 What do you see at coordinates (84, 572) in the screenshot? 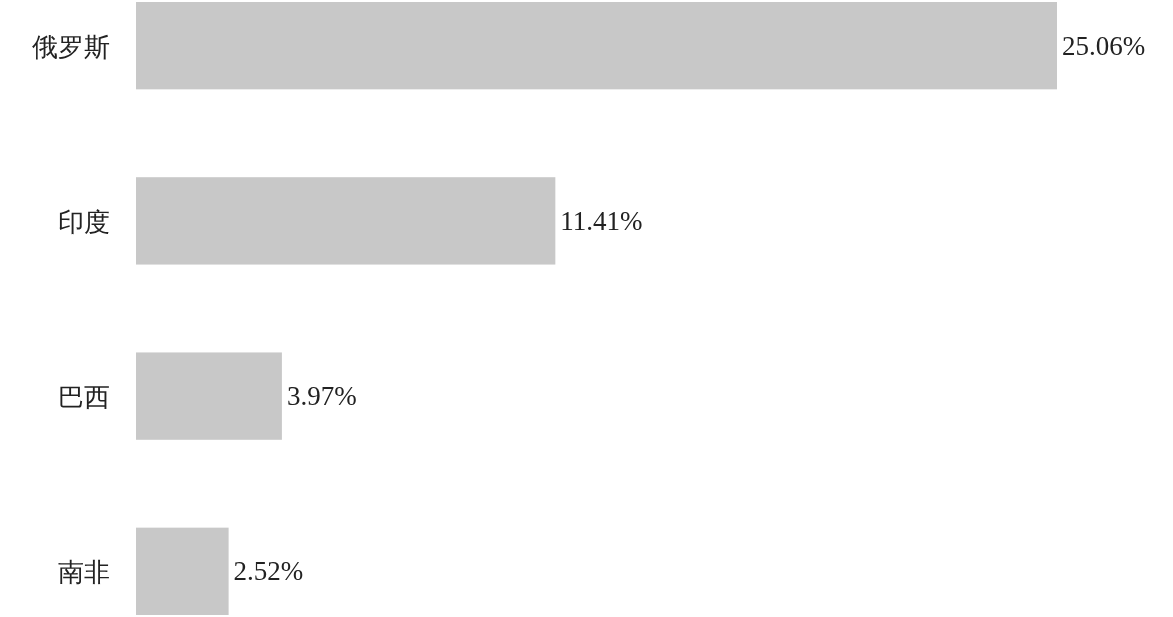
I see `y-tick-label: 南非` at bounding box center [84, 572].